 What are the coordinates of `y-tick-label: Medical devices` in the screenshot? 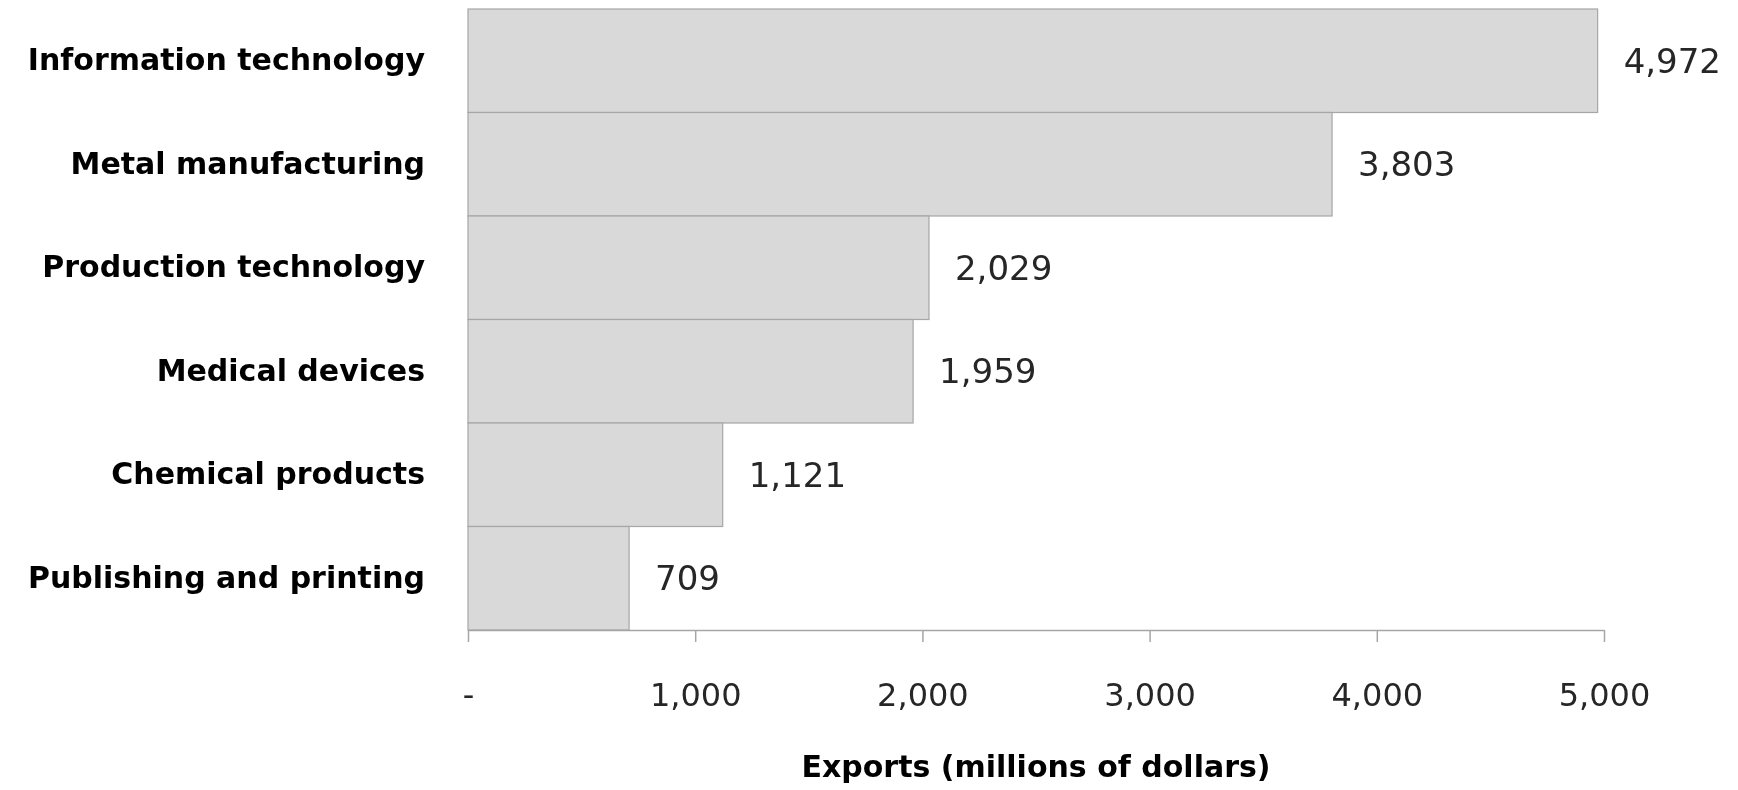 It's located at (290, 370).